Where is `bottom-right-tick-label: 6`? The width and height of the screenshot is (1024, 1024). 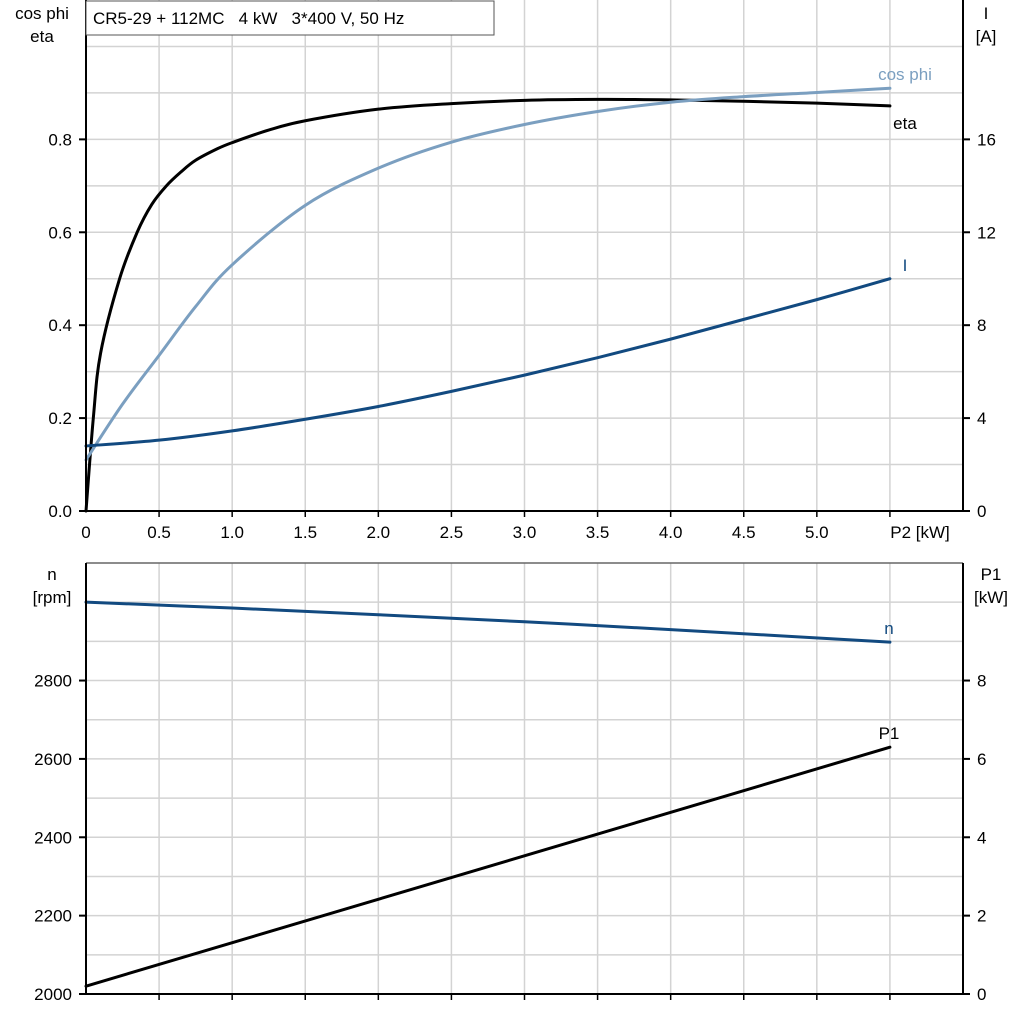
bottom-right-tick-label: 6 is located at coordinates (981, 759).